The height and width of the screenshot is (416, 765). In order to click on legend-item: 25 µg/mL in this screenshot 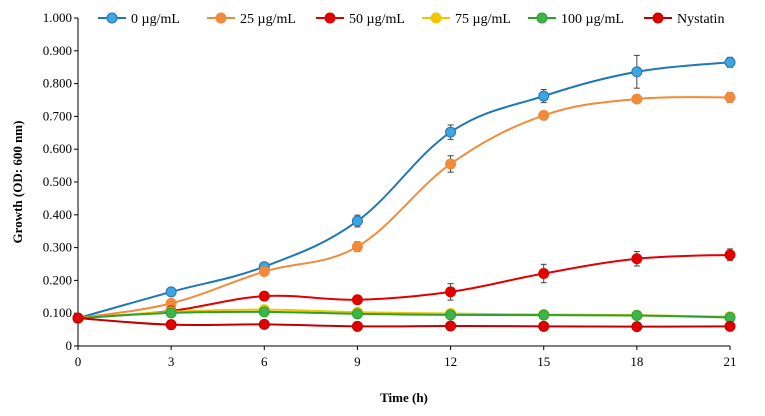, I will do `click(251, 19)`.